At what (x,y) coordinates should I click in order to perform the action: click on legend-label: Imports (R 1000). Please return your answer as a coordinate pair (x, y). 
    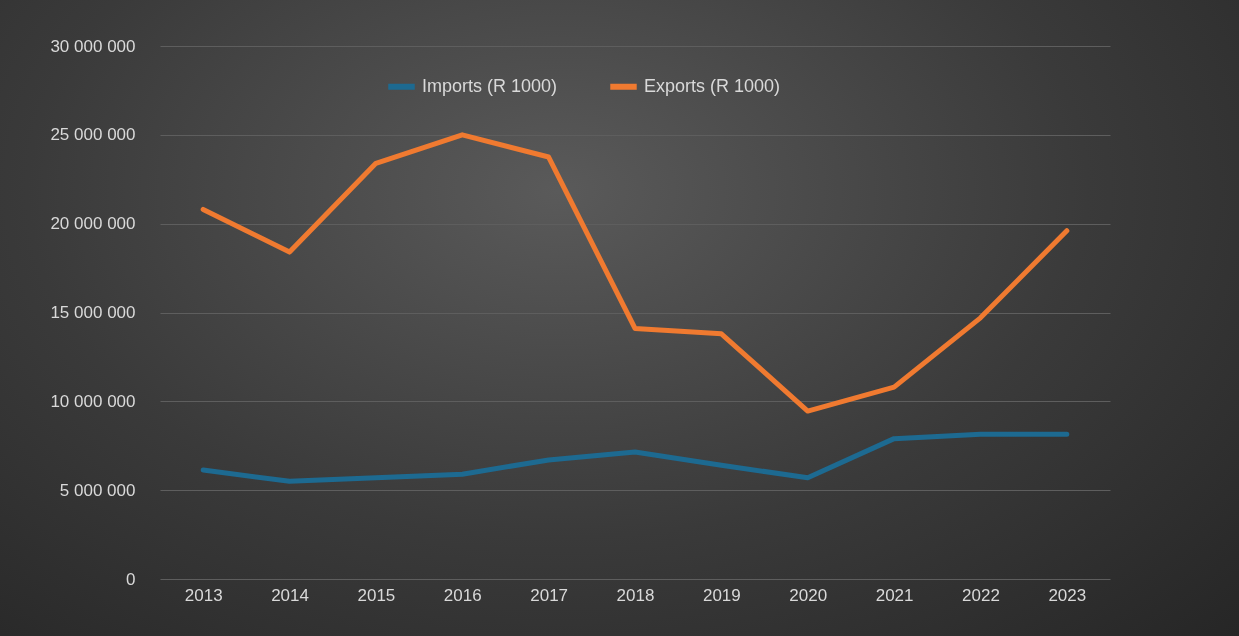
    Looking at the image, I should click on (490, 85).